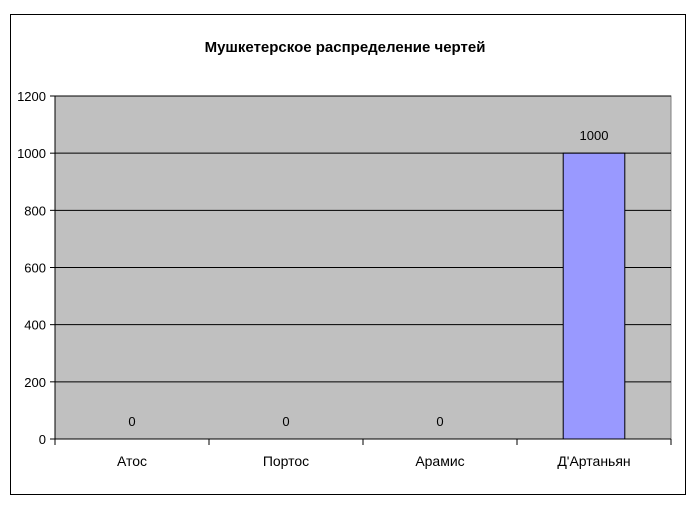  I want to click on x-tick-label: Атос, so click(132, 461).